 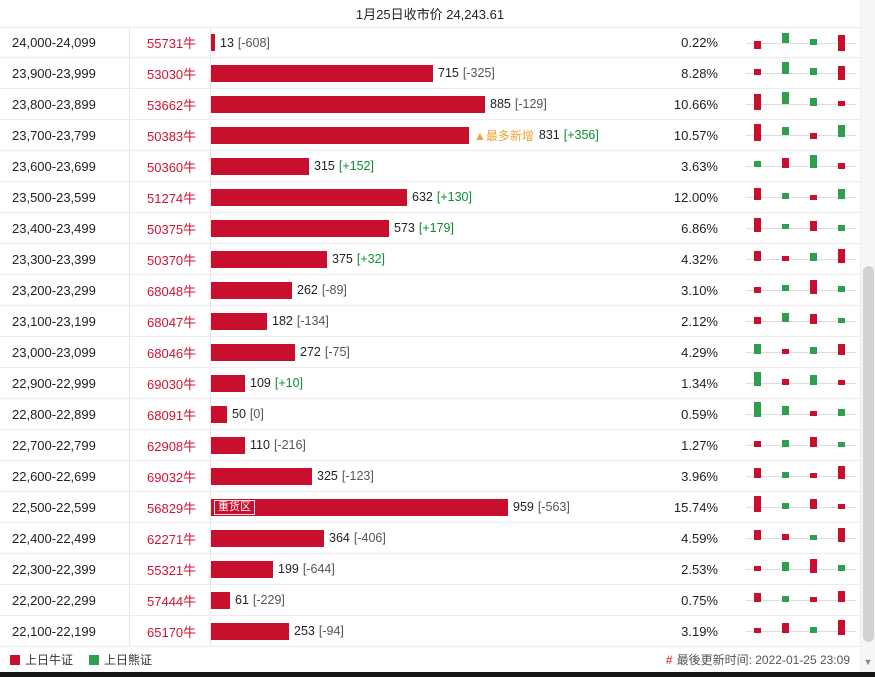 What do you see at coordinates (170, 383) in the screenshot?
I see `warrant-code: 69030牛` at bounding box center [170, 383].